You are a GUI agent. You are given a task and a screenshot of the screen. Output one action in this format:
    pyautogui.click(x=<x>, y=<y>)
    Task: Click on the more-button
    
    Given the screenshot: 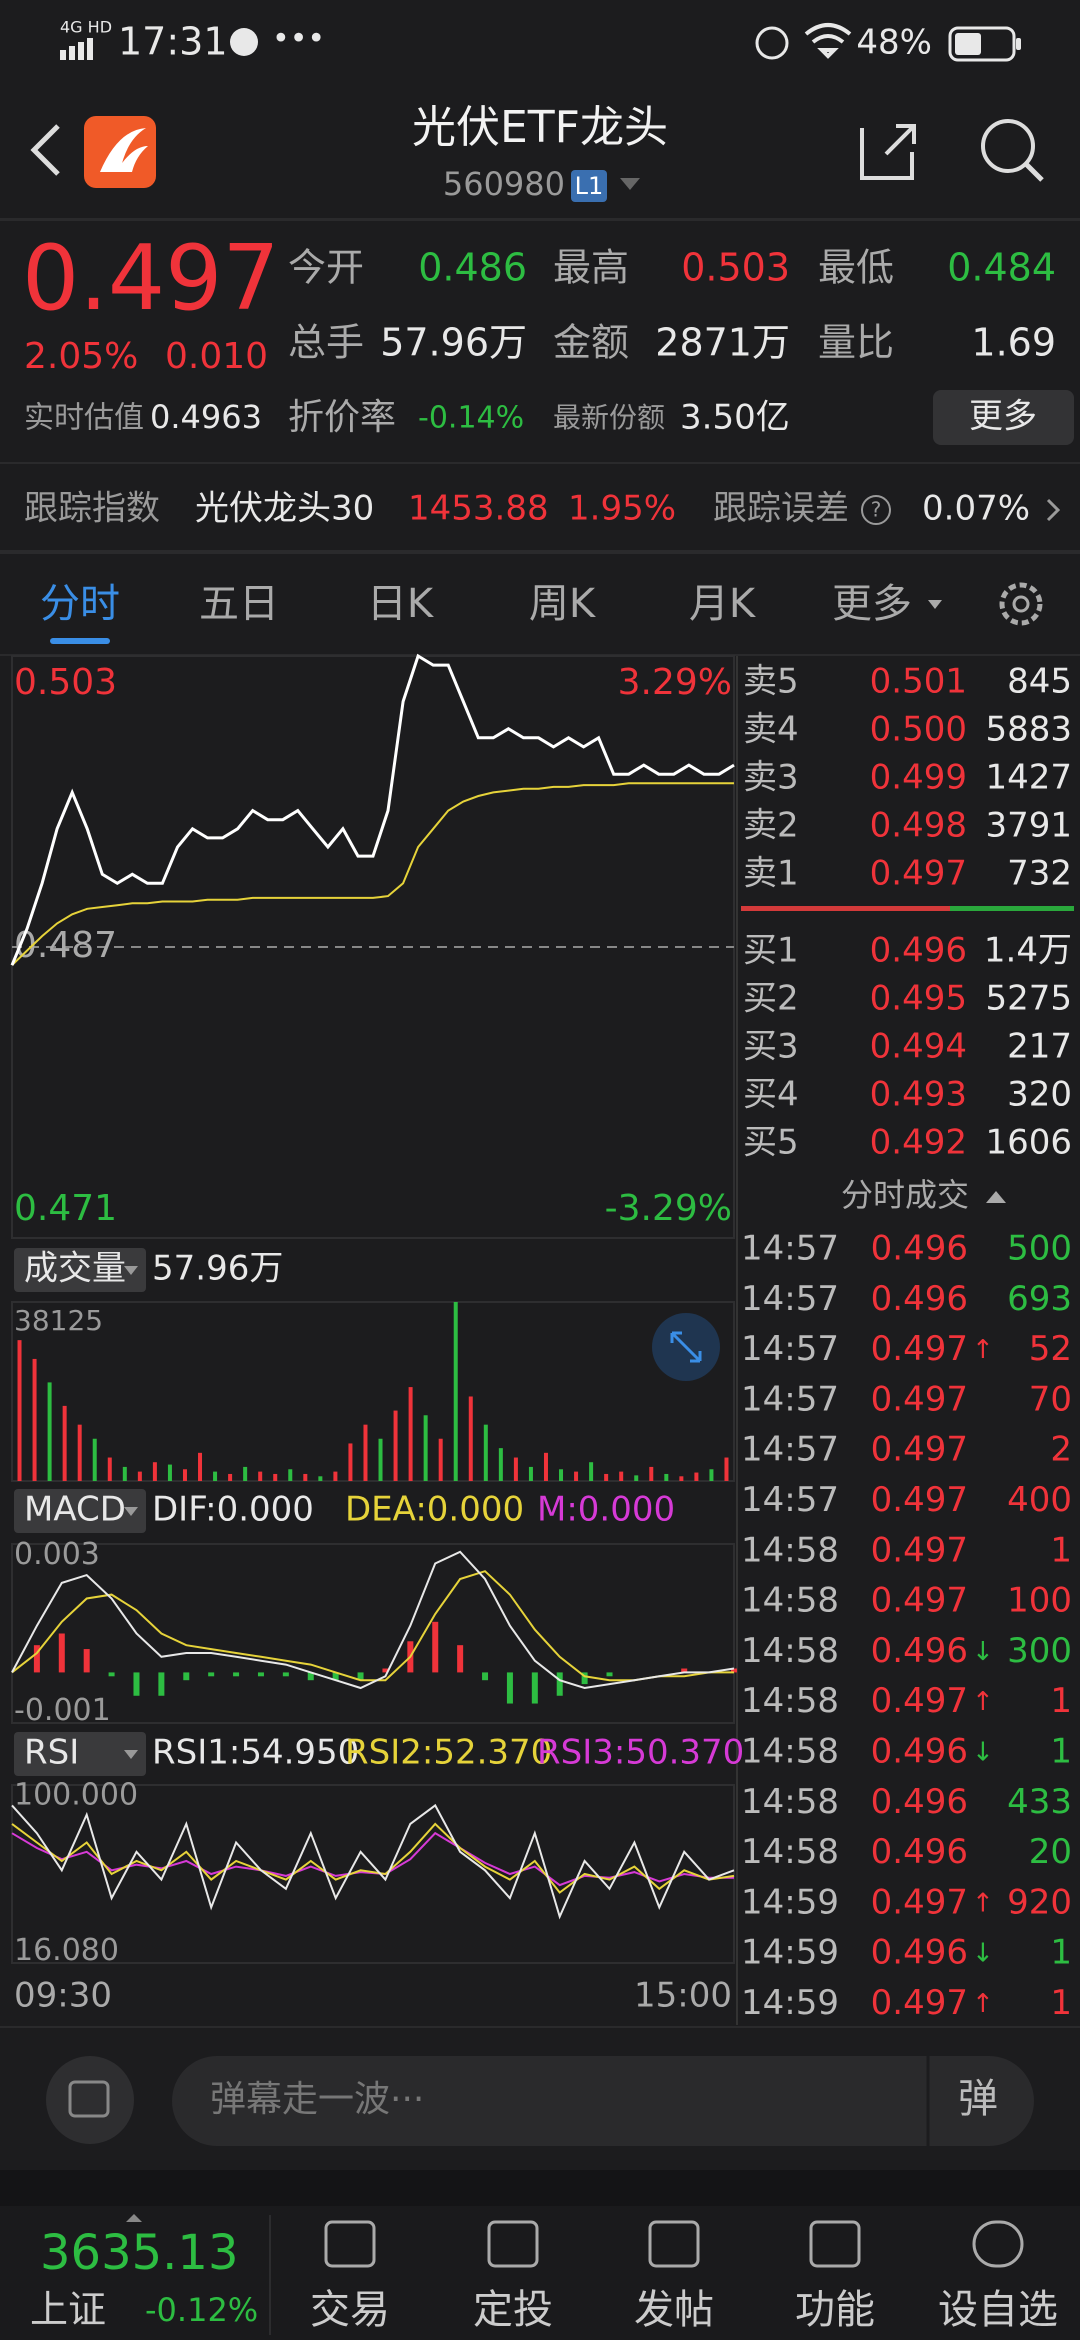 What is the action you would take?
    pyautogui.click(x=1003, y=417)
    